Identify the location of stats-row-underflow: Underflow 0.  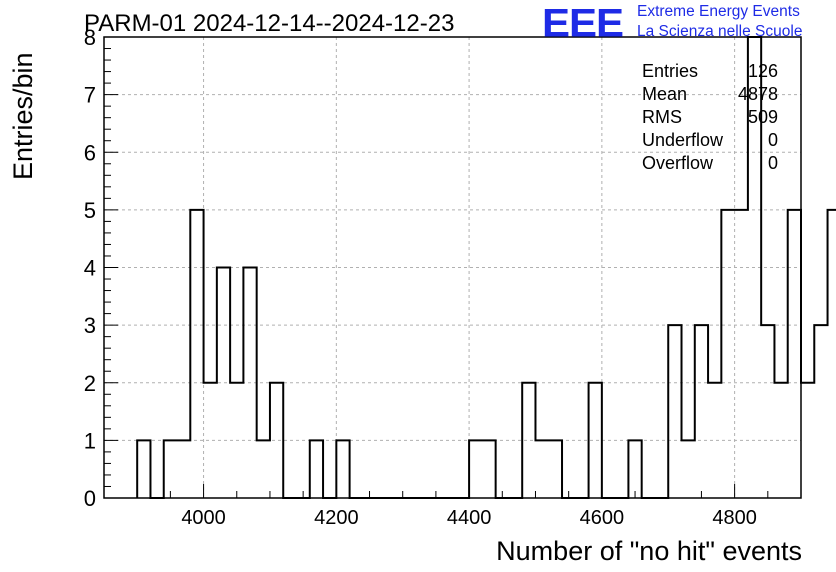
(710, 140).